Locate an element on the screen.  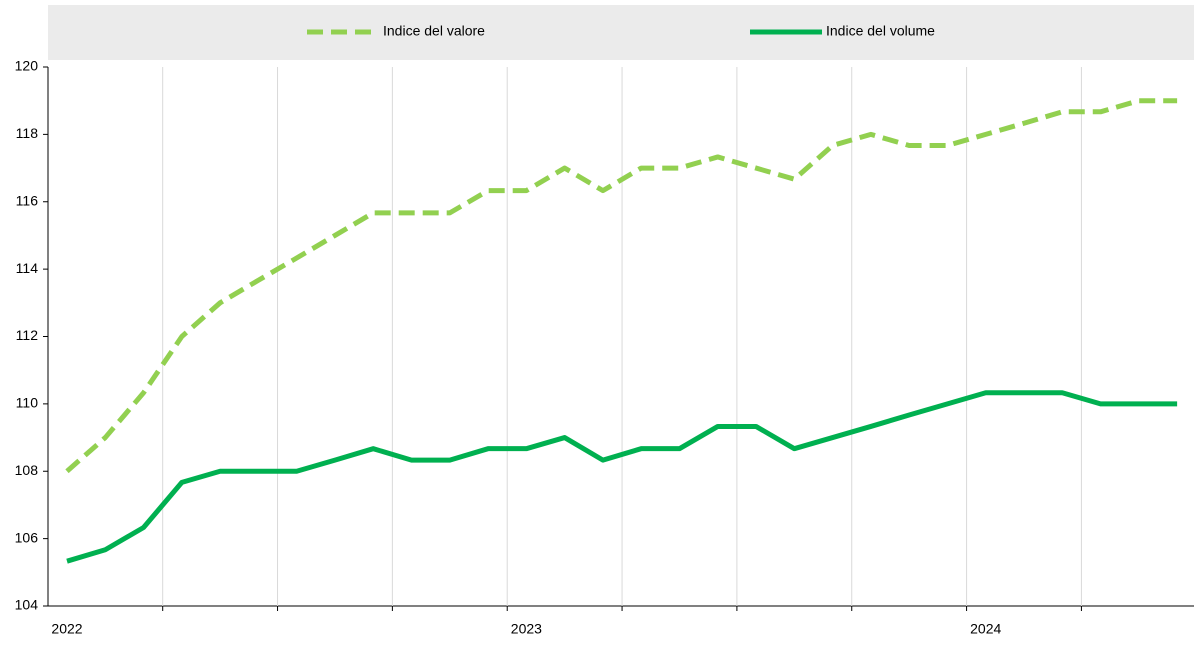
legend-label: Indice del volume is located at coordinates (880, 31).